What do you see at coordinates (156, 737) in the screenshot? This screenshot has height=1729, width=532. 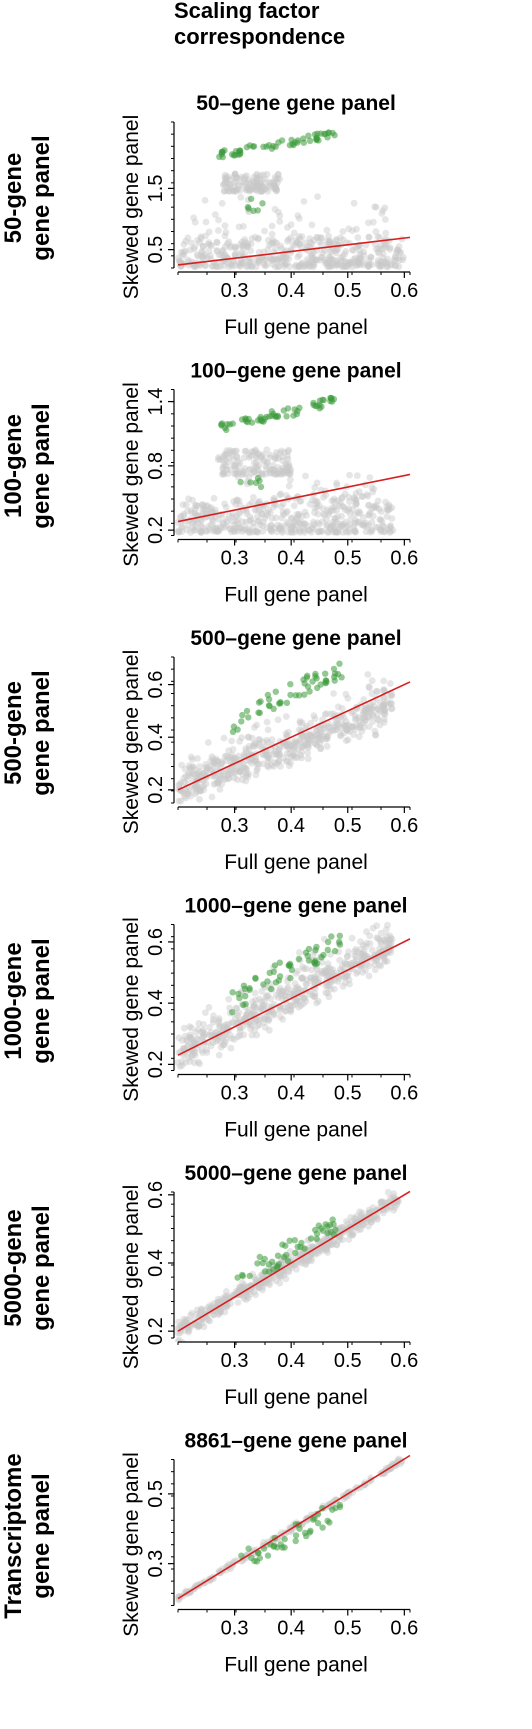 I see `y-tick-label: 0.4` at bounding box center [156, 737].